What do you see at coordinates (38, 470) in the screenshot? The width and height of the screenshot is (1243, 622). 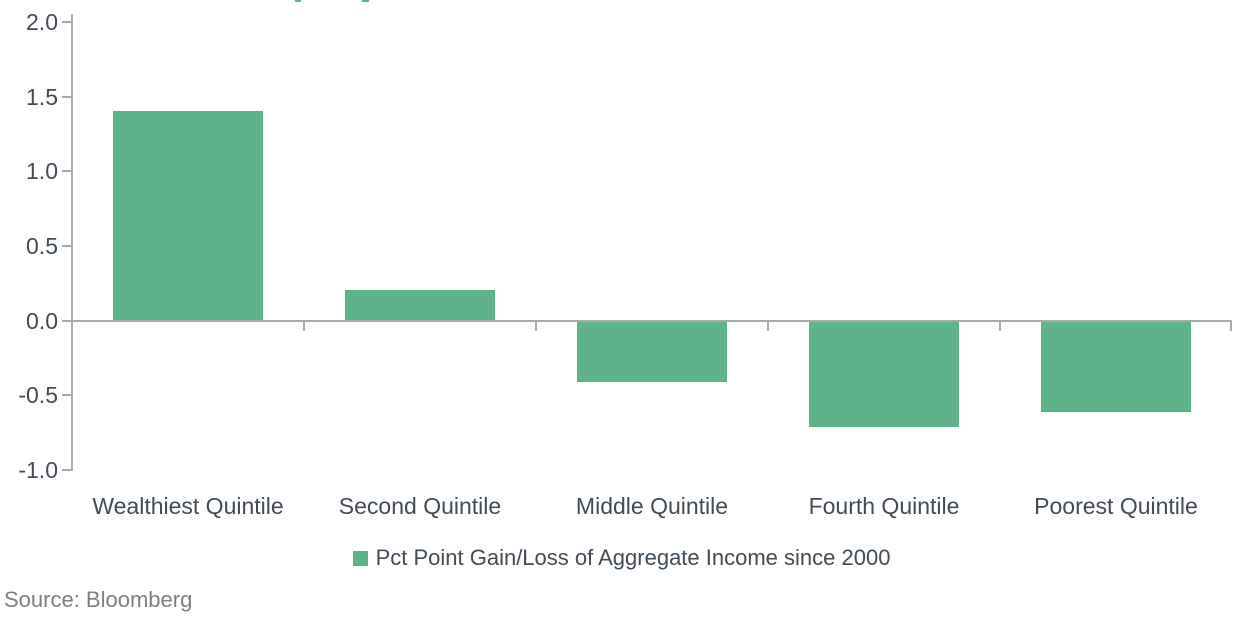 I see `y-tick-label: -1.0` at bounding box center [38, 470].